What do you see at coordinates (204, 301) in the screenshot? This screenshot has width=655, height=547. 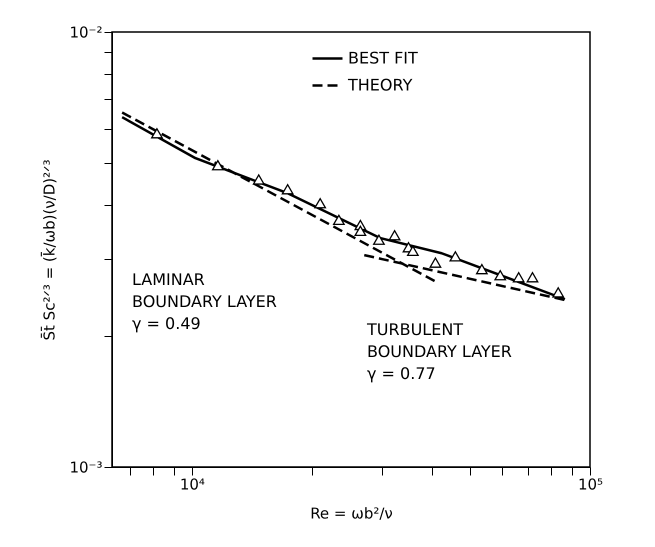 I see `annotation: LAMINAR BOUNDARY LAYER γ = 0.49` at bounding box center [204, 301].